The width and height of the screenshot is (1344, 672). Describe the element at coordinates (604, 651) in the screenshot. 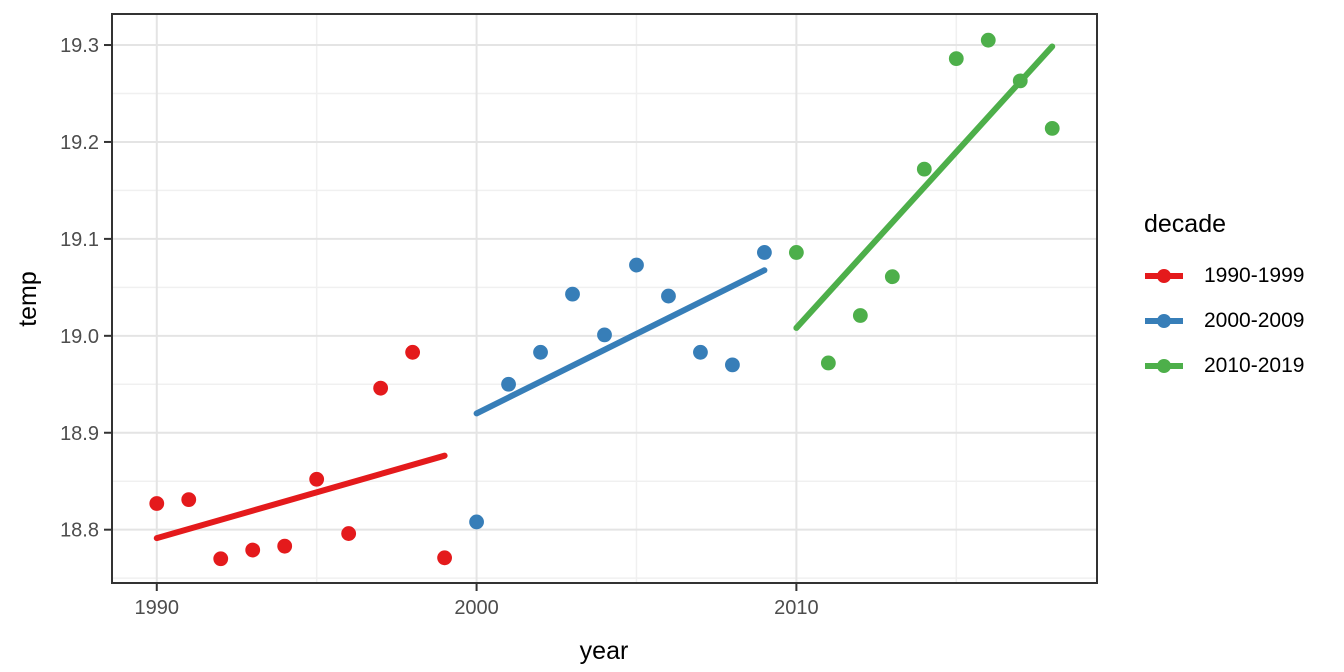

I see `x-axis-title: year` at that location.